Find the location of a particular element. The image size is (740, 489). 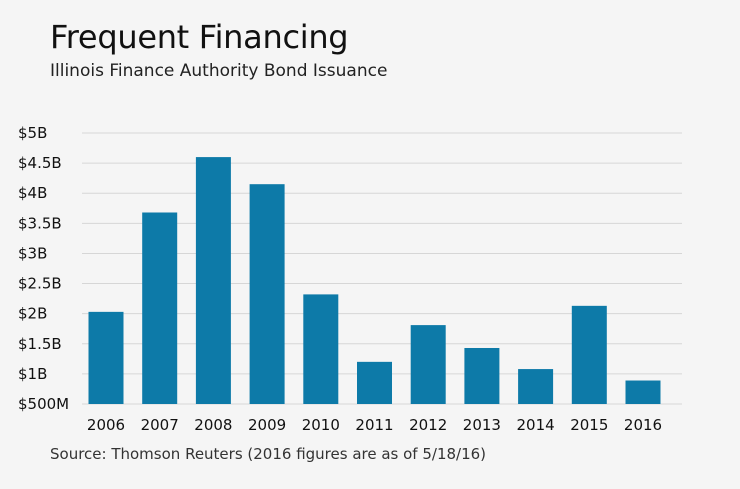

bar-2013 is located at coordinates (482, 375).